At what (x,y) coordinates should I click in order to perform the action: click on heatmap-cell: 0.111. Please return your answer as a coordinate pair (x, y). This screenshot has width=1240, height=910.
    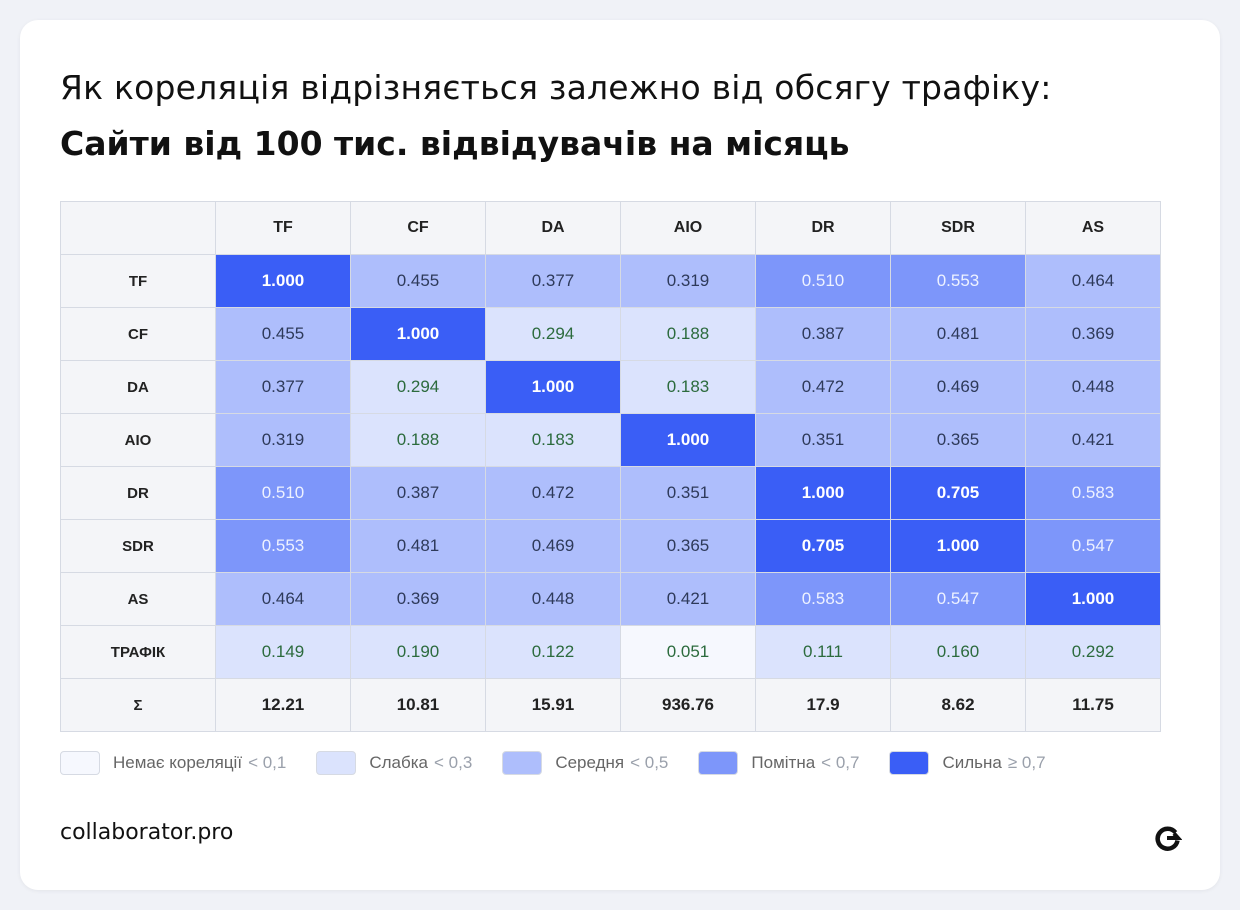
    Looking at the image, I should click on (823, 652).